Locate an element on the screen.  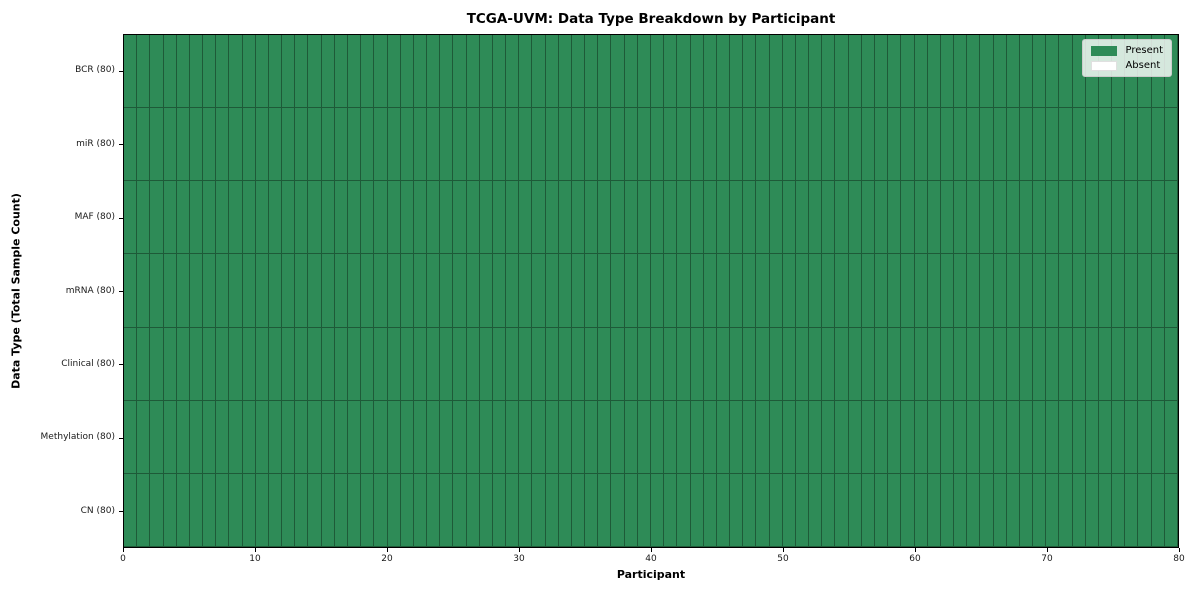
y-tick-label: mRNA (80) is located at coordinates (90, 290).